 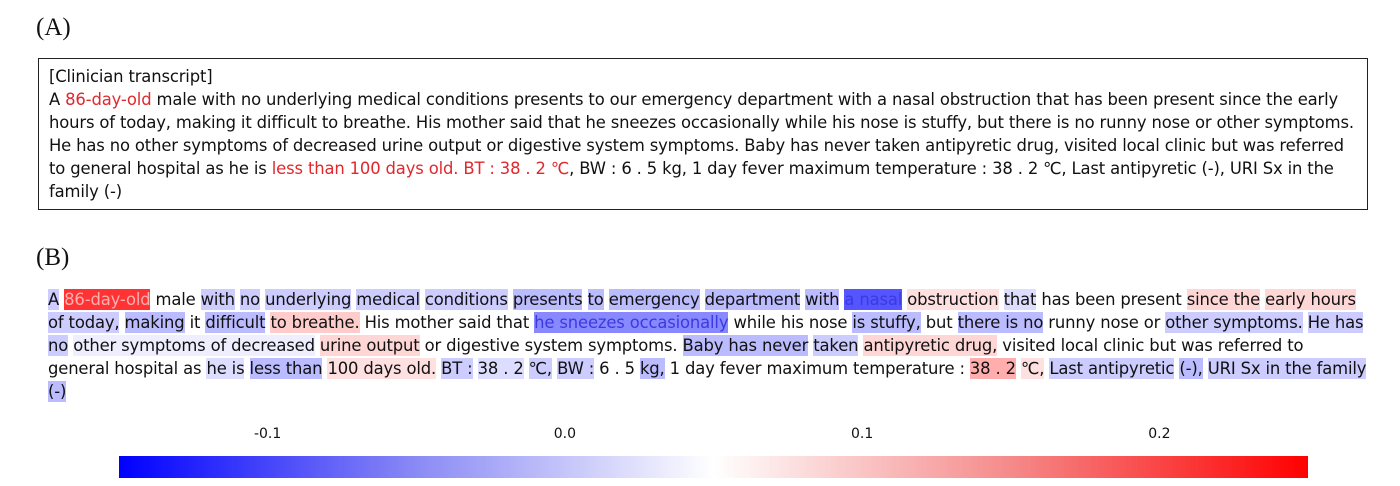 I want to click on attribution-token: underlying, so click(x=308, y=299).